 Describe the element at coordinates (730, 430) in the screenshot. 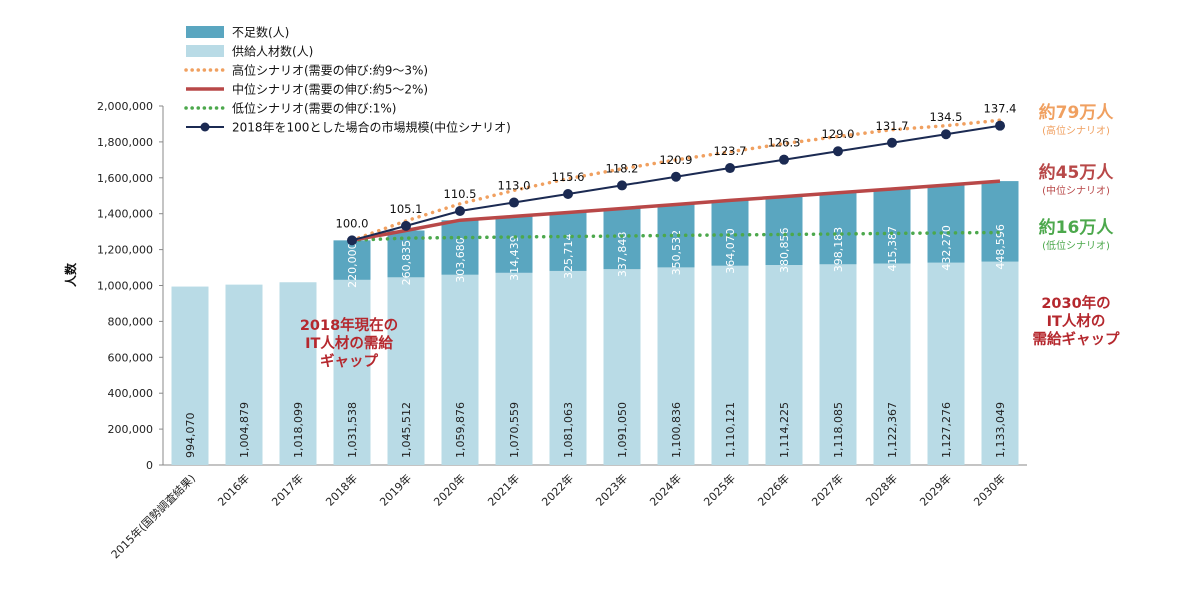

I see `supply-value-label: 1,110,121` at that location.